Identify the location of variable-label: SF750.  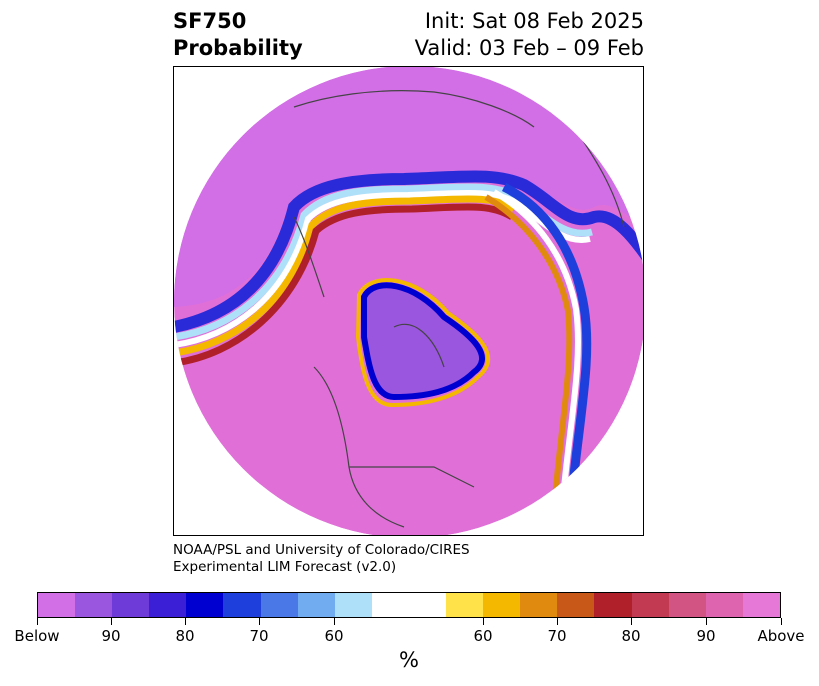
(210, 21).